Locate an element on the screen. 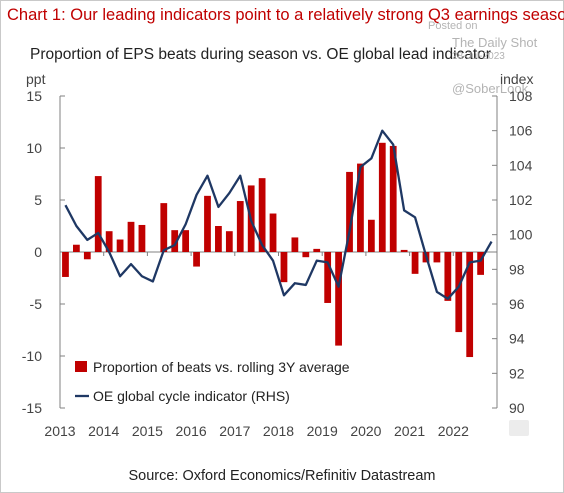 This screenshot has height=493, width=564. watermark-handle: @SoberLook is located at coordinates (490, 88).